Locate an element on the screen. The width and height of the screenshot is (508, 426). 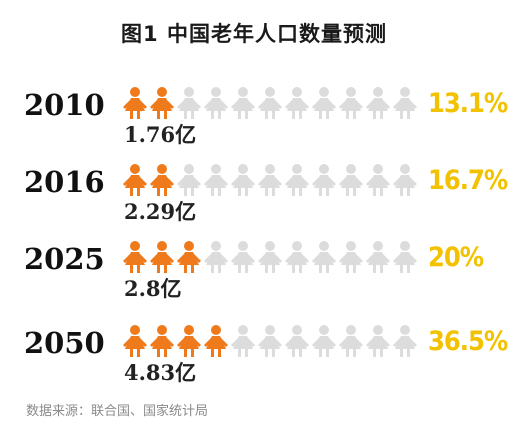
year-label: 2010 is located at coordinates (64, 105).